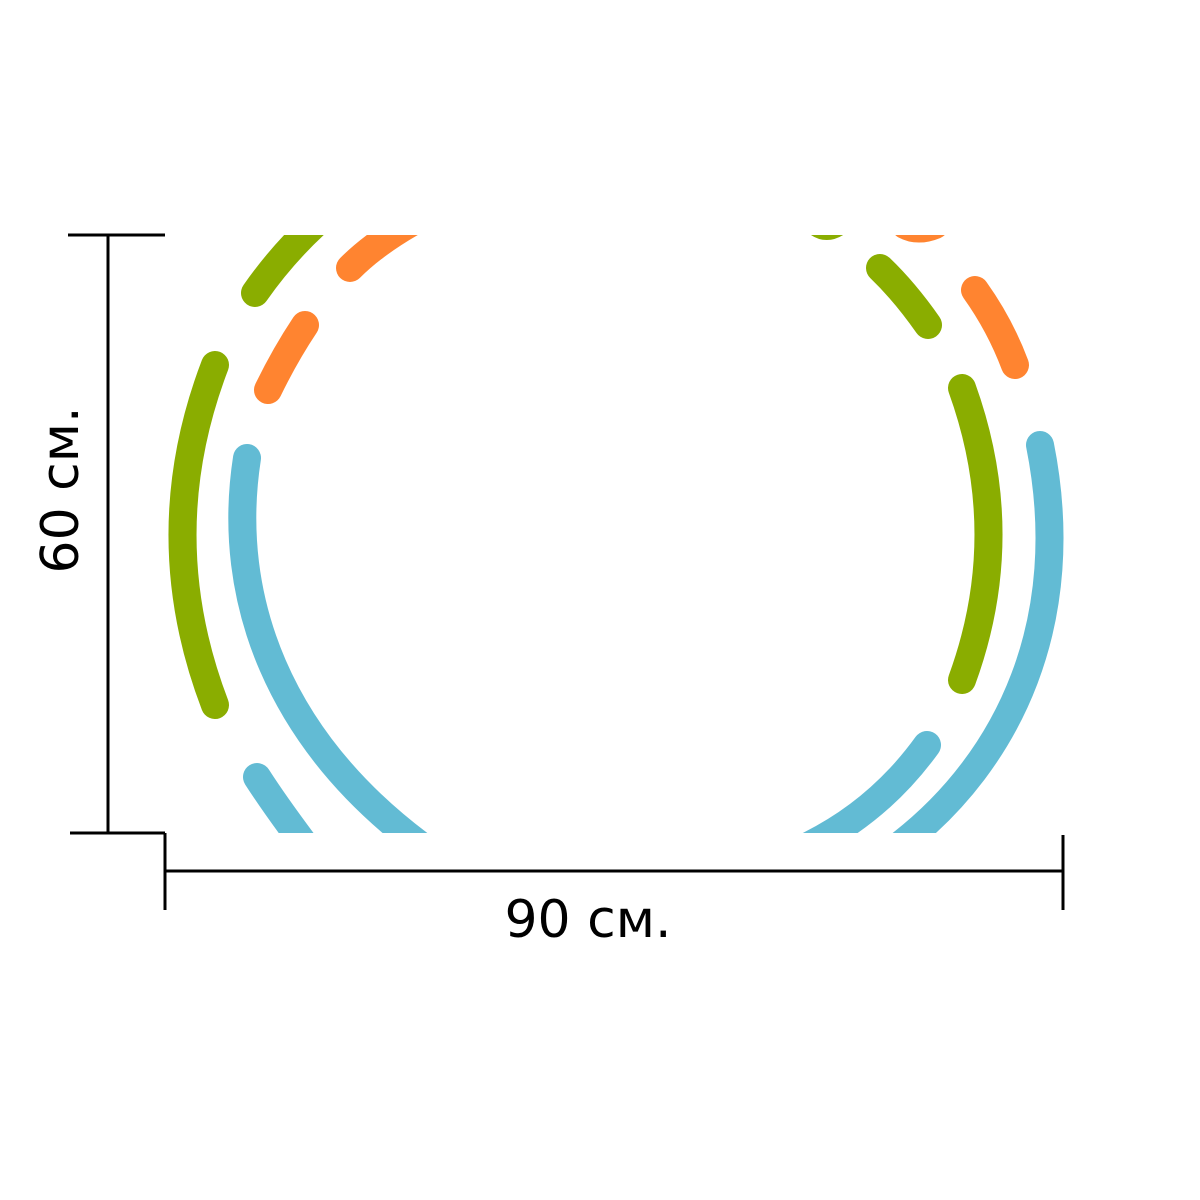 The image size is (1200, 1200). What do you see at coordinates (587, 920) in the screenshot?
I see `width-label: 90 см.` at bounding box center [587, 920].